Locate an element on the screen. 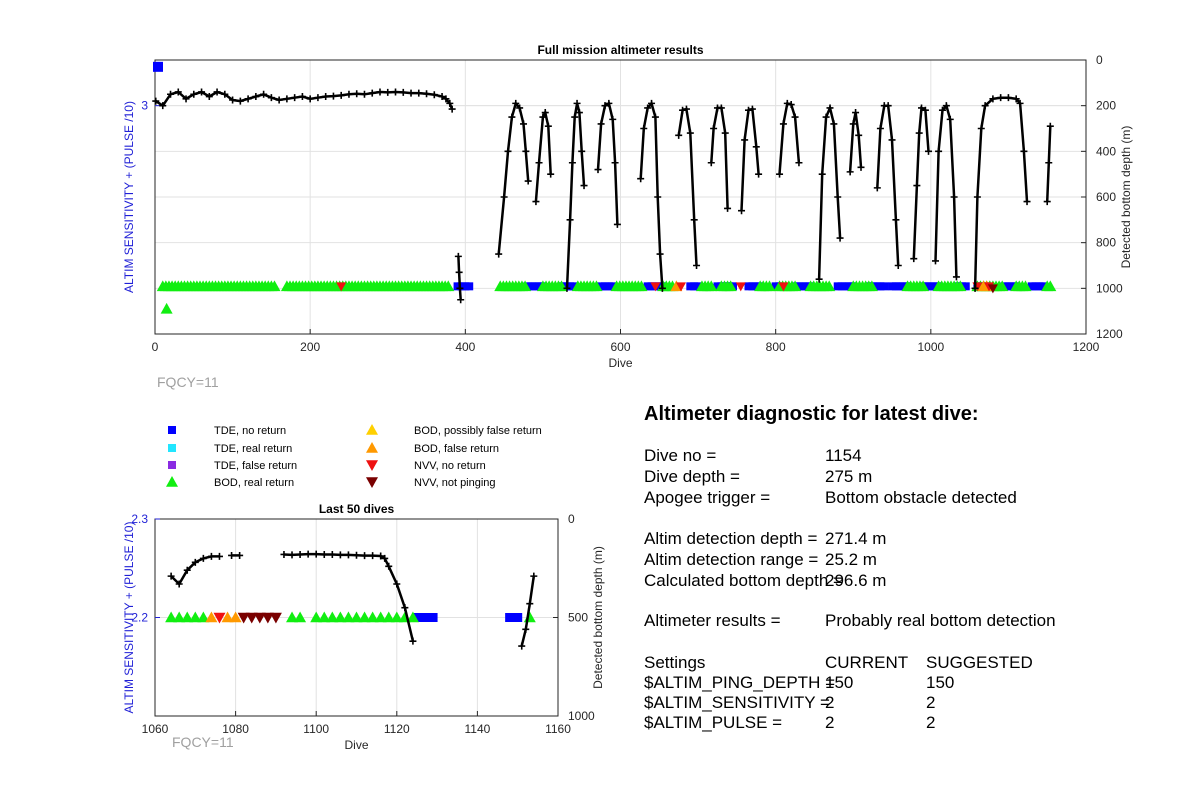  settings-col-suggested: SUGGESTED is located at coordinates (979, 662).